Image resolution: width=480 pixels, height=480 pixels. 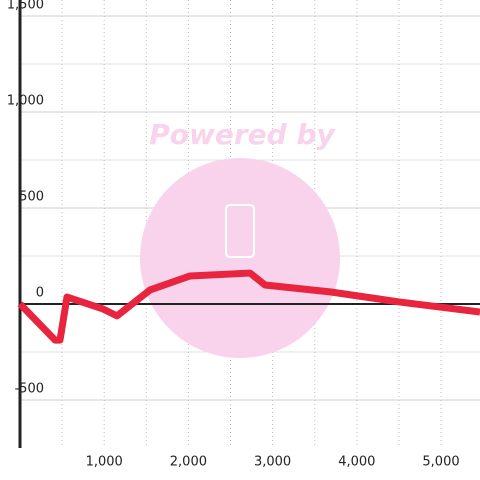 What do you see at coordinates (25, 100) in the screenshot?
I see `y-tick-label: 1,000` at bounding box center [25, 100].